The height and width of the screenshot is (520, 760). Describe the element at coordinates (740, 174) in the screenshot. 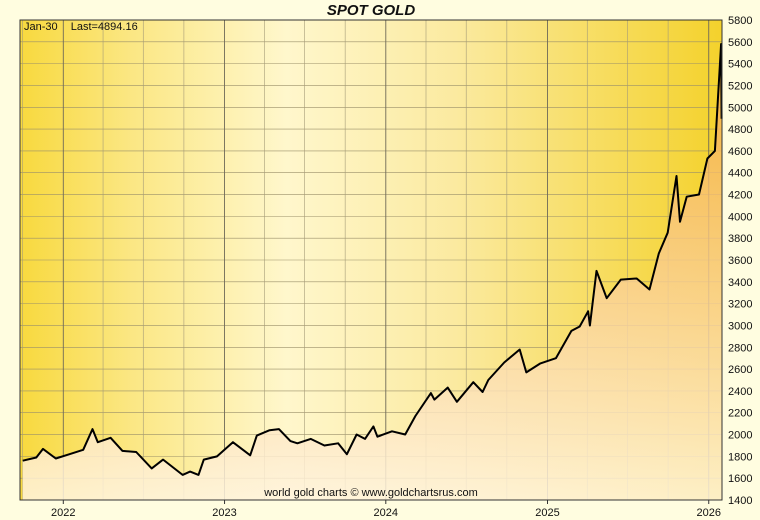

I see `y-tick-label: 4400` at that location.